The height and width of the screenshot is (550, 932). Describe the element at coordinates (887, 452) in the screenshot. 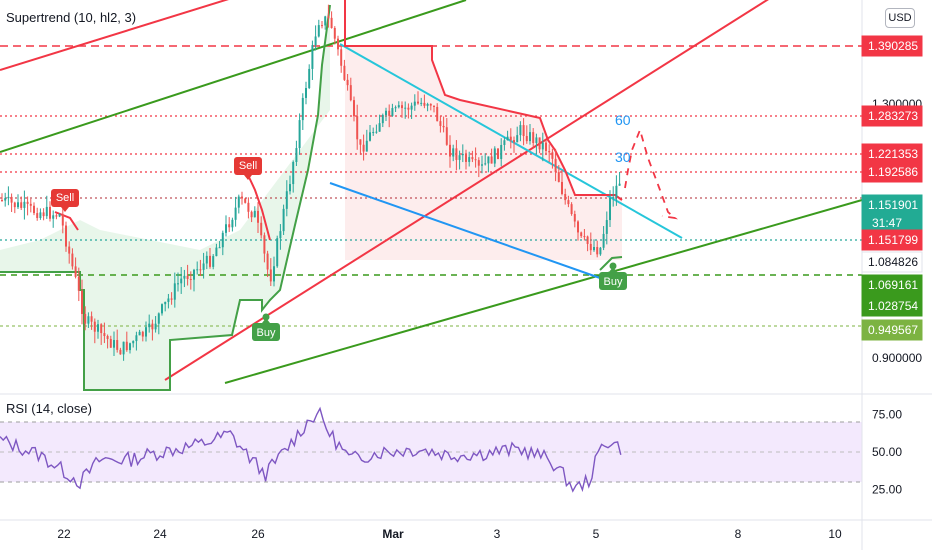

I see `rsi-axis-tick-50: 50.00` at that location.